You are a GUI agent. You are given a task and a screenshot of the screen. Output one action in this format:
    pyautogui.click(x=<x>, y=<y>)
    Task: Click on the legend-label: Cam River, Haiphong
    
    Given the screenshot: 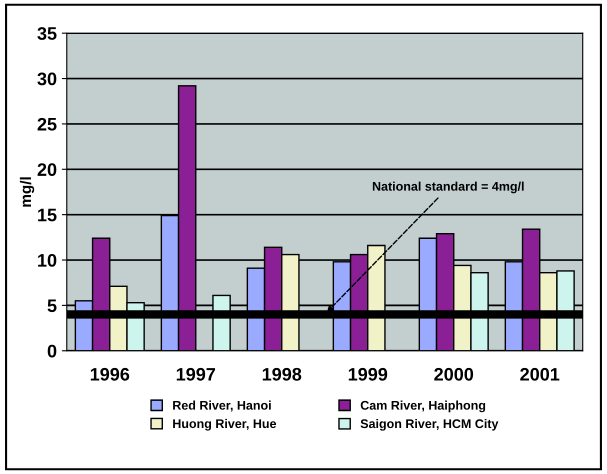 What is the action you would take?
    pyautogui.click(x=423, y=406)
    